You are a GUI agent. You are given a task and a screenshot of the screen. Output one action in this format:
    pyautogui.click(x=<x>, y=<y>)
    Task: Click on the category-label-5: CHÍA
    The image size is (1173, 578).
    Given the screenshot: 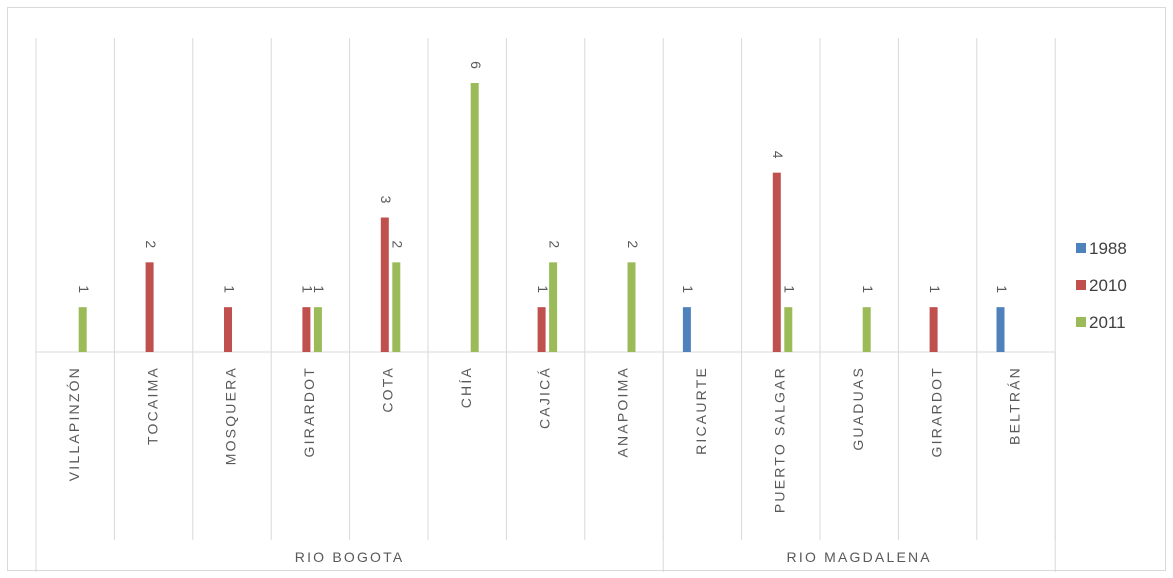 What is the action you would take?
    pyautogui.click(x=466, y=387)
    